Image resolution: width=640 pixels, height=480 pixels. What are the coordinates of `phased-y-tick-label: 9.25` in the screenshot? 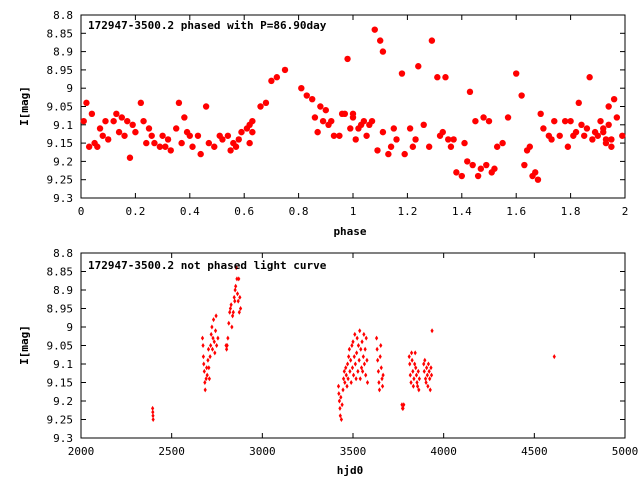 It's located at (60, 180).